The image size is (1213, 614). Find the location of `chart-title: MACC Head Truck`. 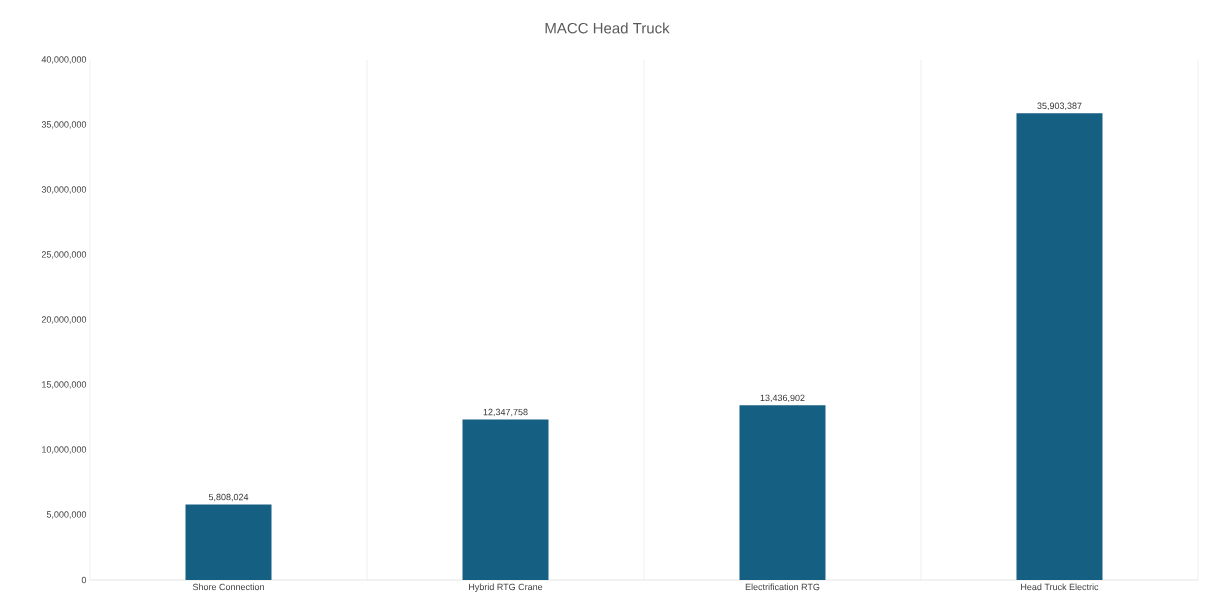

chart-title: MACC Head Truck is located at coordinates (607, 28).